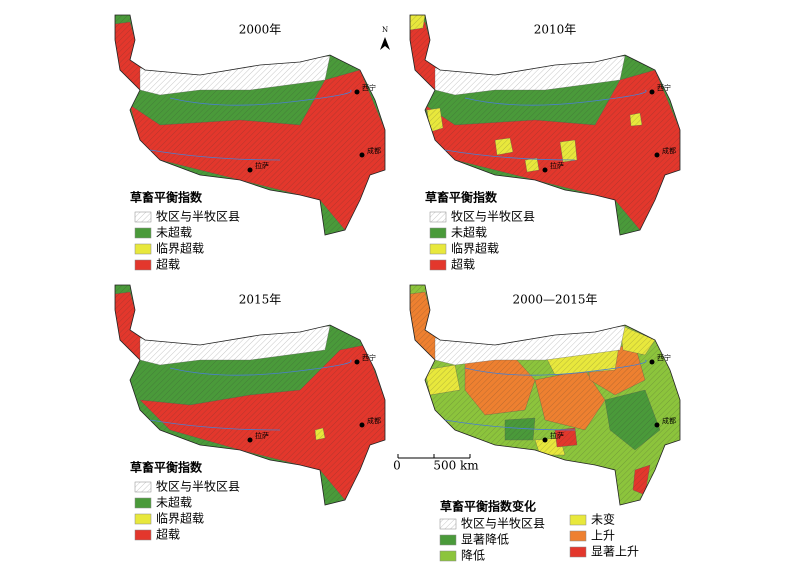  Describe the element at coordinates (603, 519) in the screenshot. I see `legend-label: 未变` at that location.